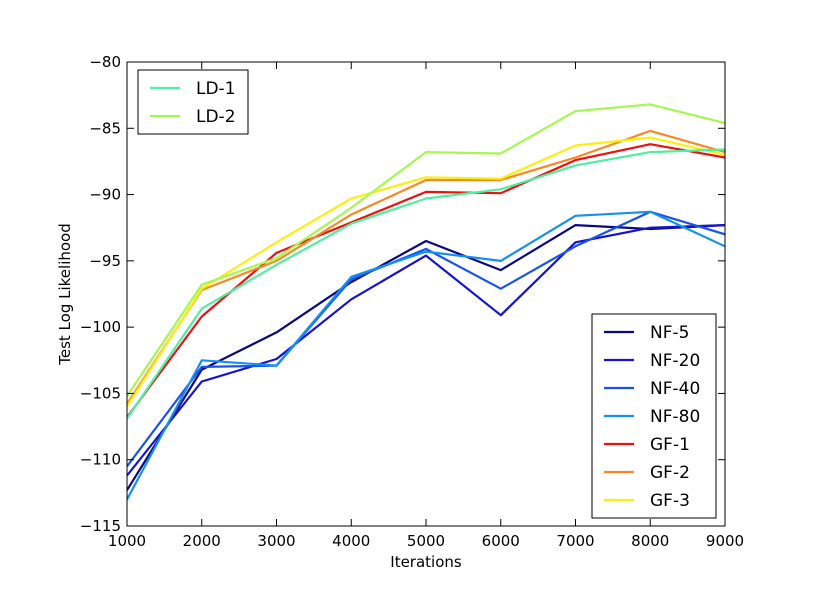 The image size is (830, 614). What do you see at coordinates (216, 117) in the screenshot?
I see `legend-label-ld-2: LD-2` at bounding box center [216, 117].